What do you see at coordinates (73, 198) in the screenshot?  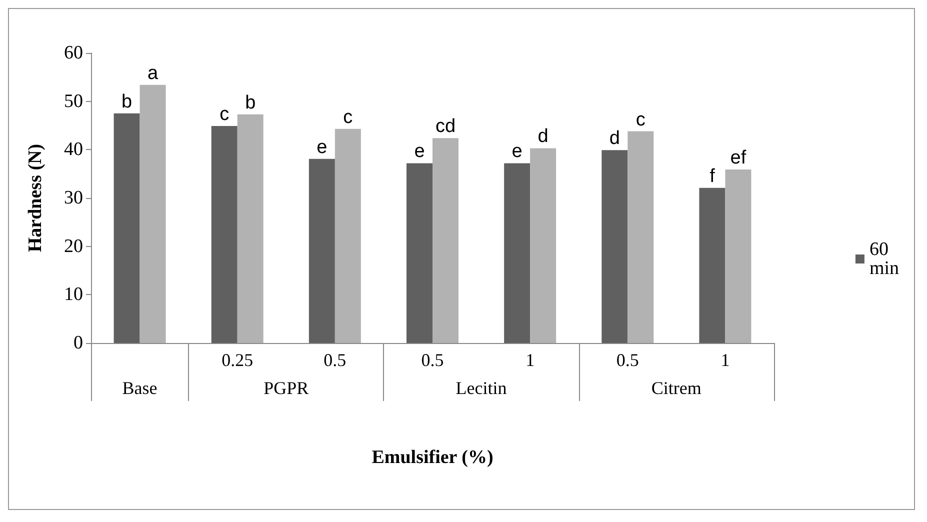 I see `y-tick-label: 30` at bounding box center [73, 198].